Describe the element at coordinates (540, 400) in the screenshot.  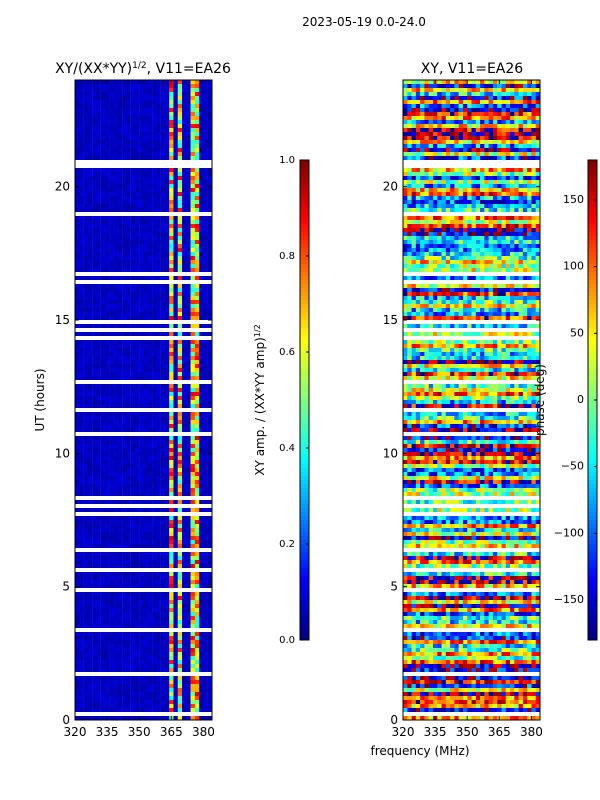
I see `colorbar-phase-label: phase (deg)` at that location.